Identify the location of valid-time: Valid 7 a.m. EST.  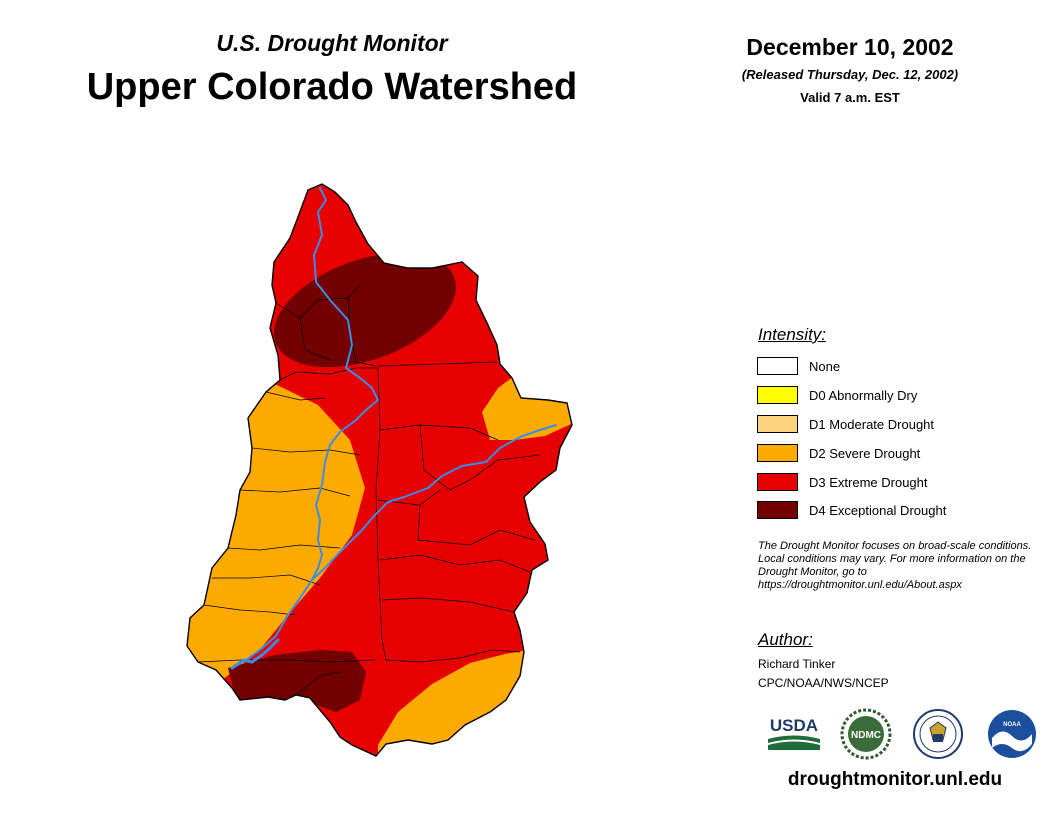
(850, 97).